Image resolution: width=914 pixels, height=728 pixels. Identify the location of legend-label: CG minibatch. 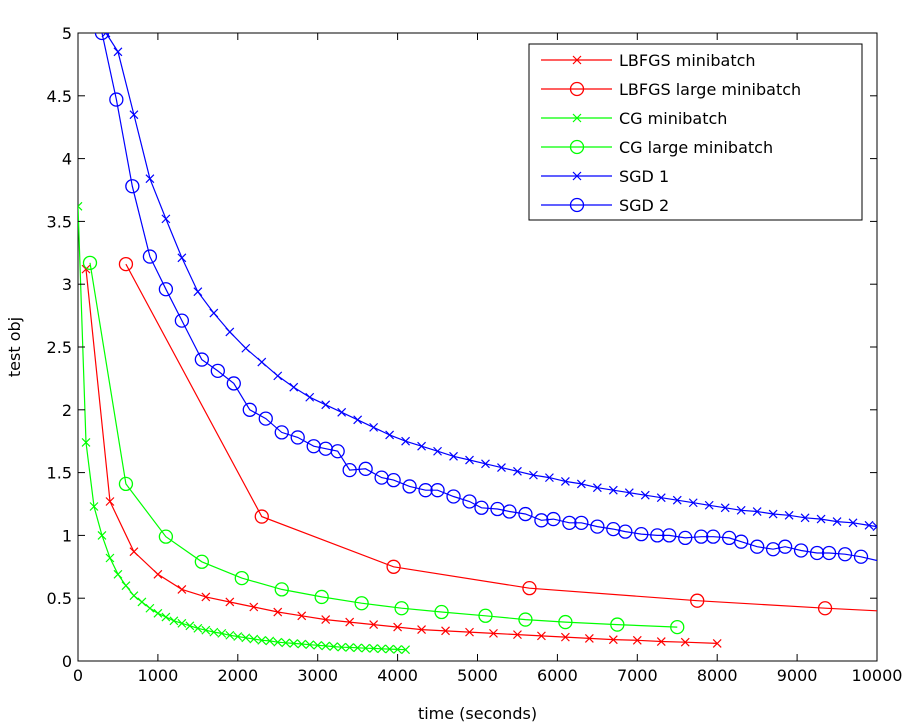
(673, 118).